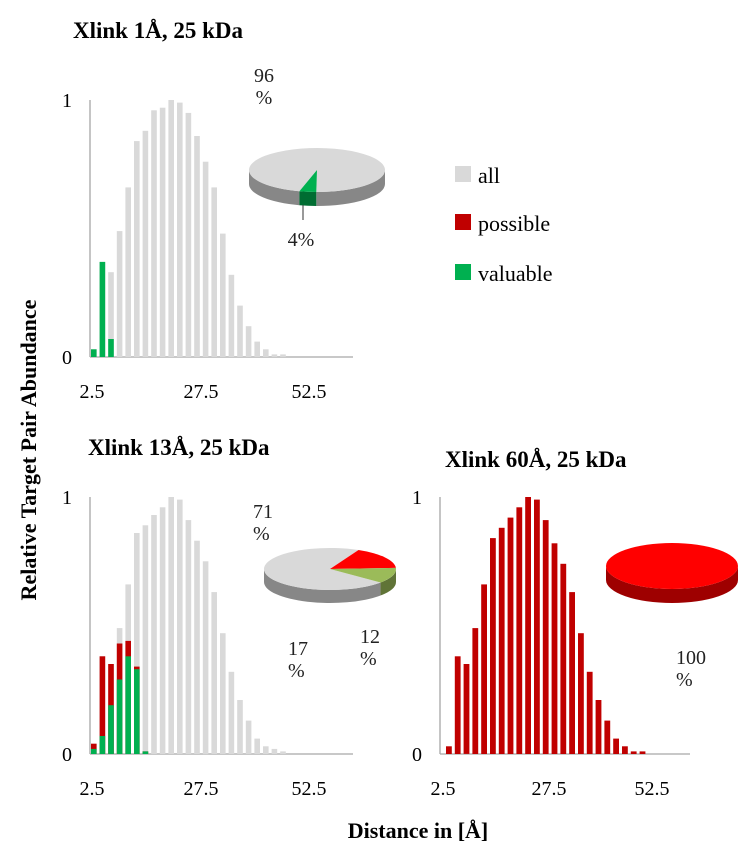 The image size is (739, 845). I want to click on y-axis-label: Relative Target Pair Abundance, so click(28, 449).